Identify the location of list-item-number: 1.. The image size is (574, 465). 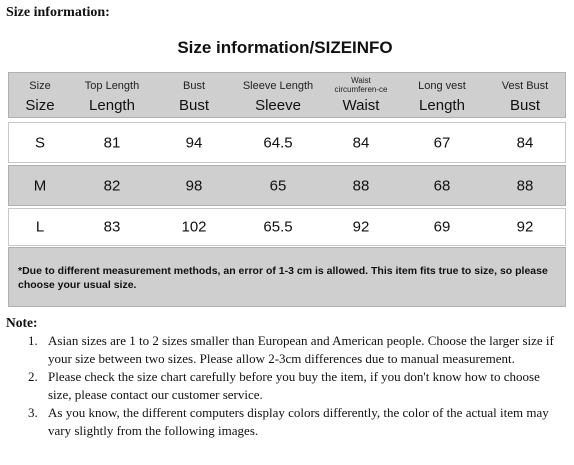
(33, 340).